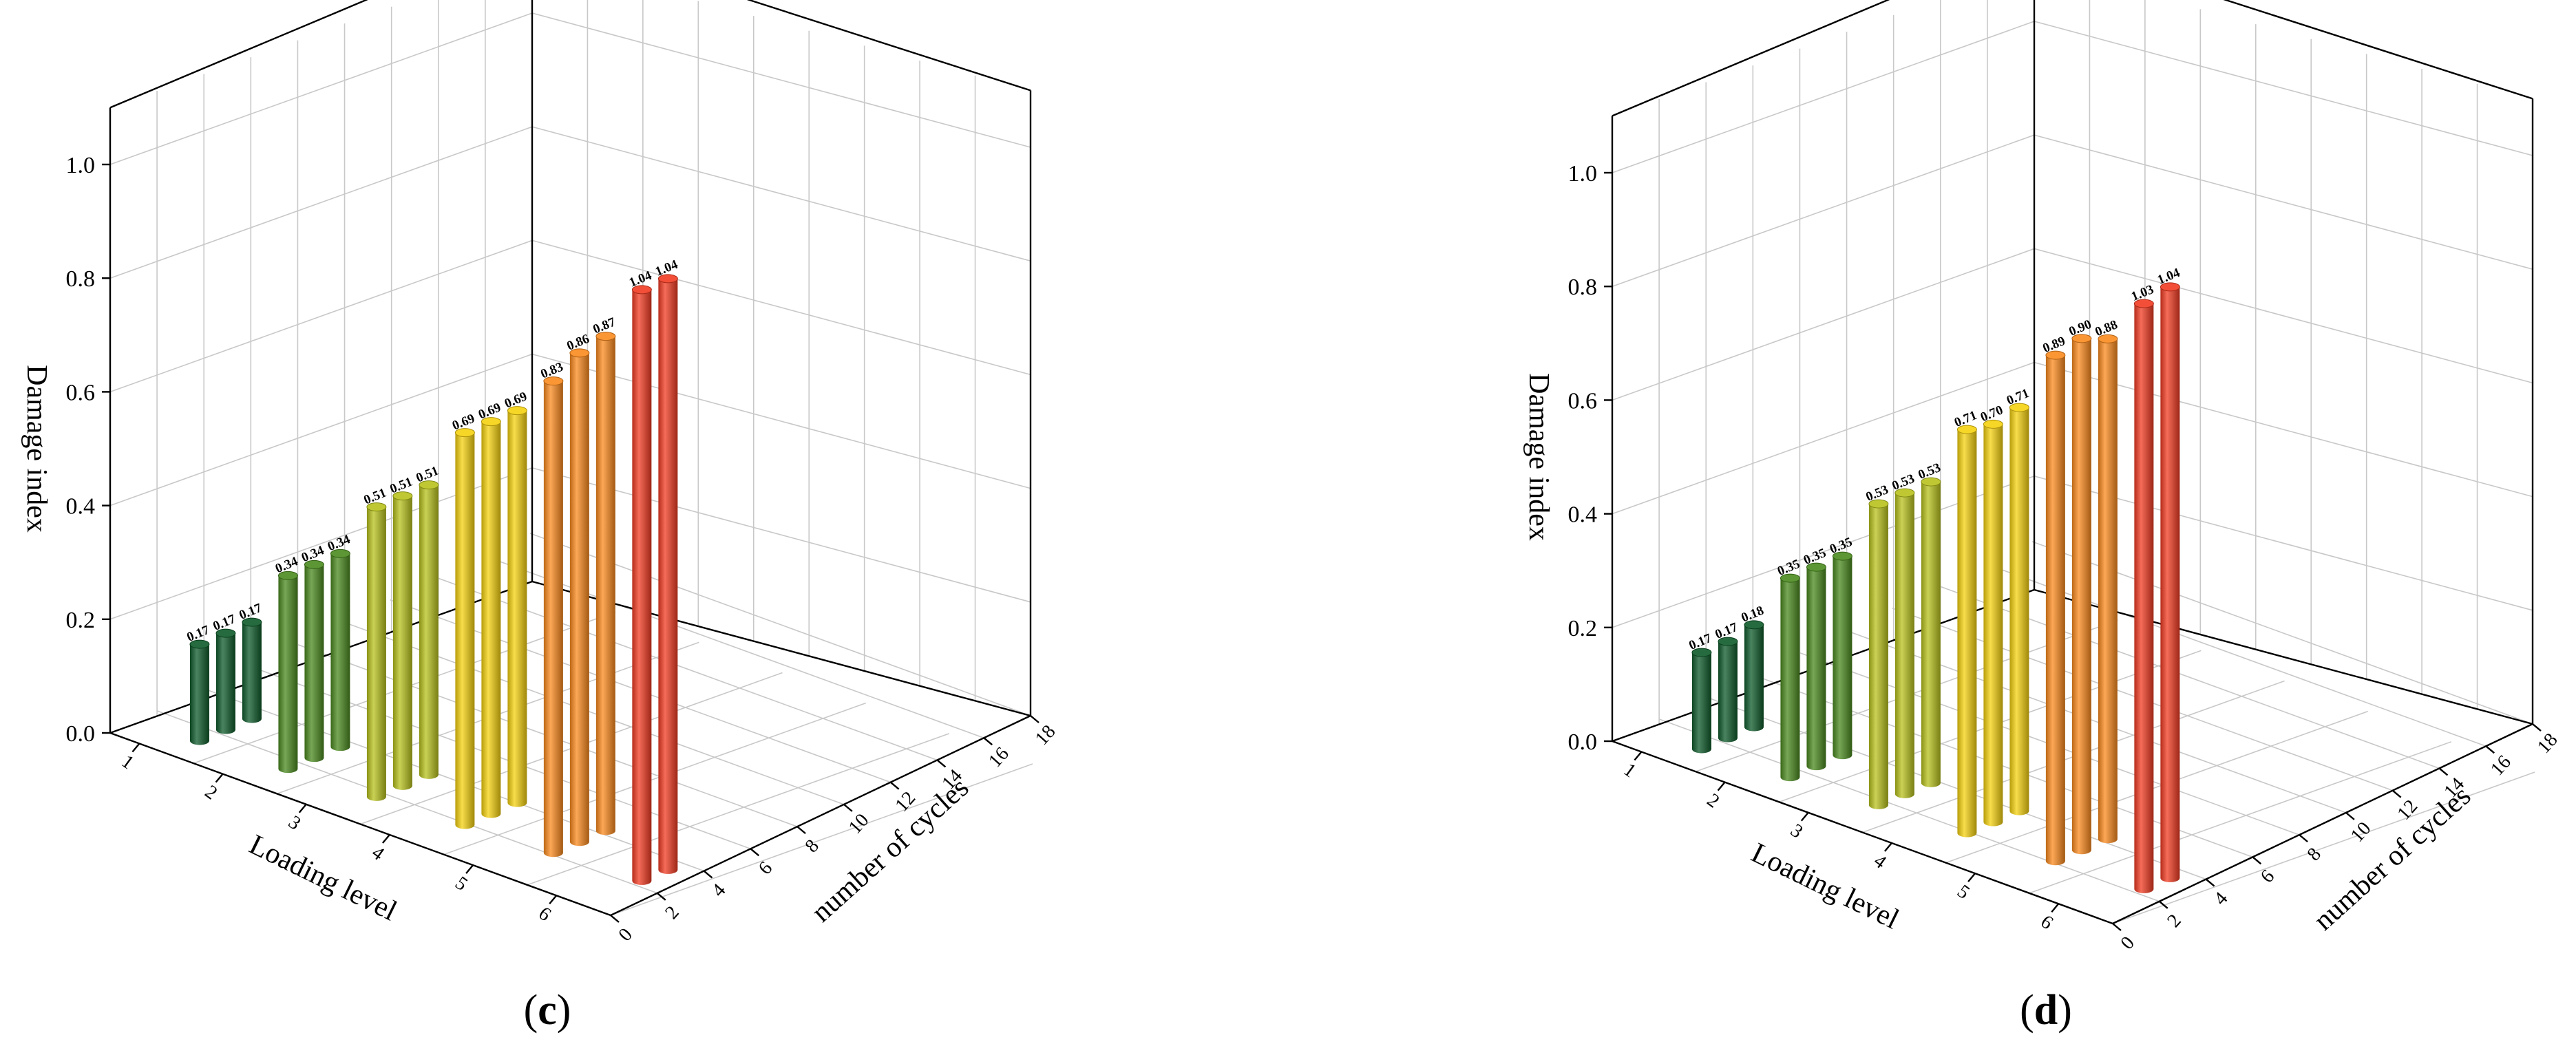 The height and width of the screenshot is (1055, 2576). Describe the element at coordinates (378, 853) in the screenshot. I see `x-tick-label: 4` at that location.